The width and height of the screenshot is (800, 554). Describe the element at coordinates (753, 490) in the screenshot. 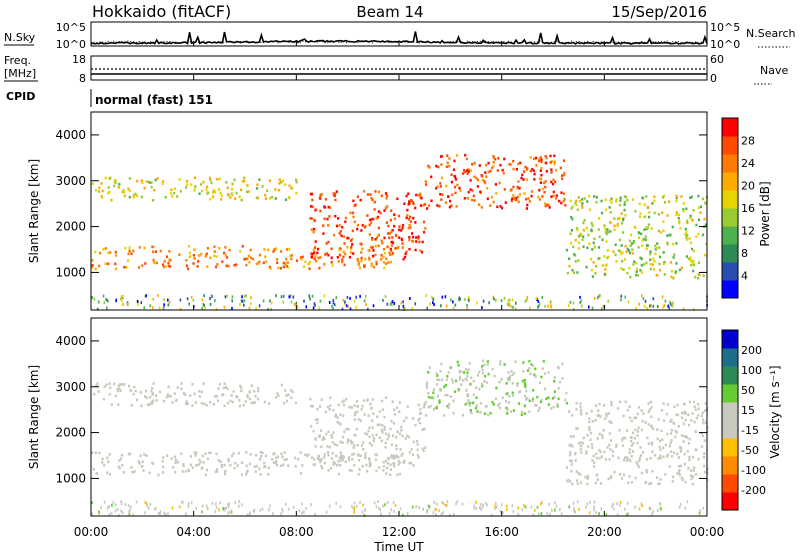

I see `colorbar-tick-label: -200` at that location.